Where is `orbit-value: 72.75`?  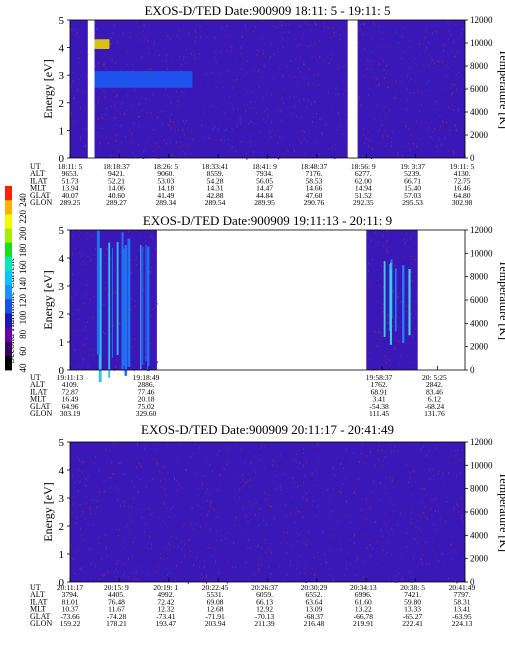
orbit-value: 72.75 is located at coordinates (462, 180).